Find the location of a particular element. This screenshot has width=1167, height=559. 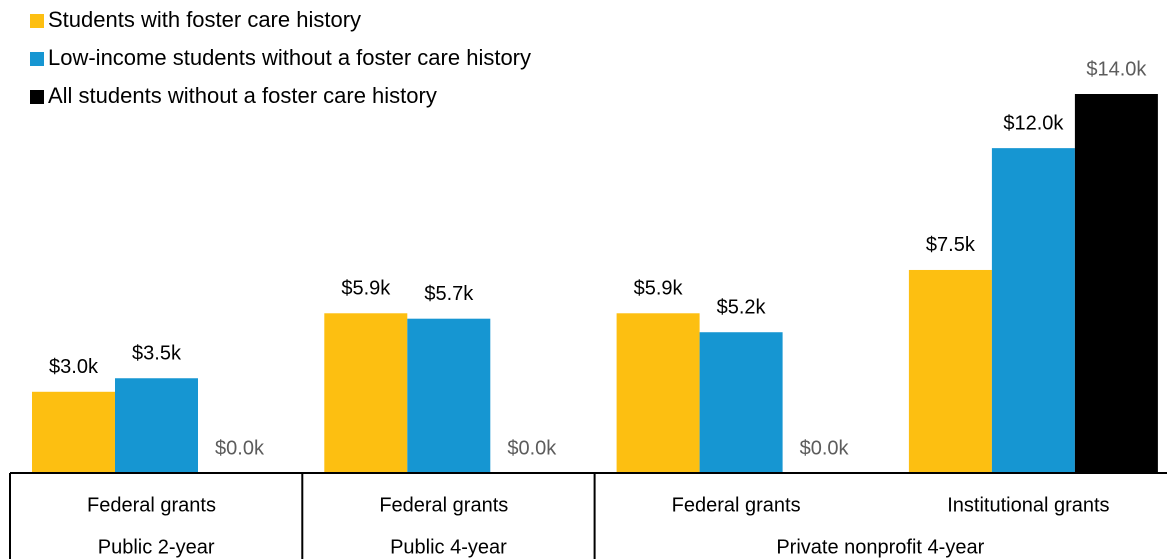

value-label: $5.2k is located at coordinates (742, 308).